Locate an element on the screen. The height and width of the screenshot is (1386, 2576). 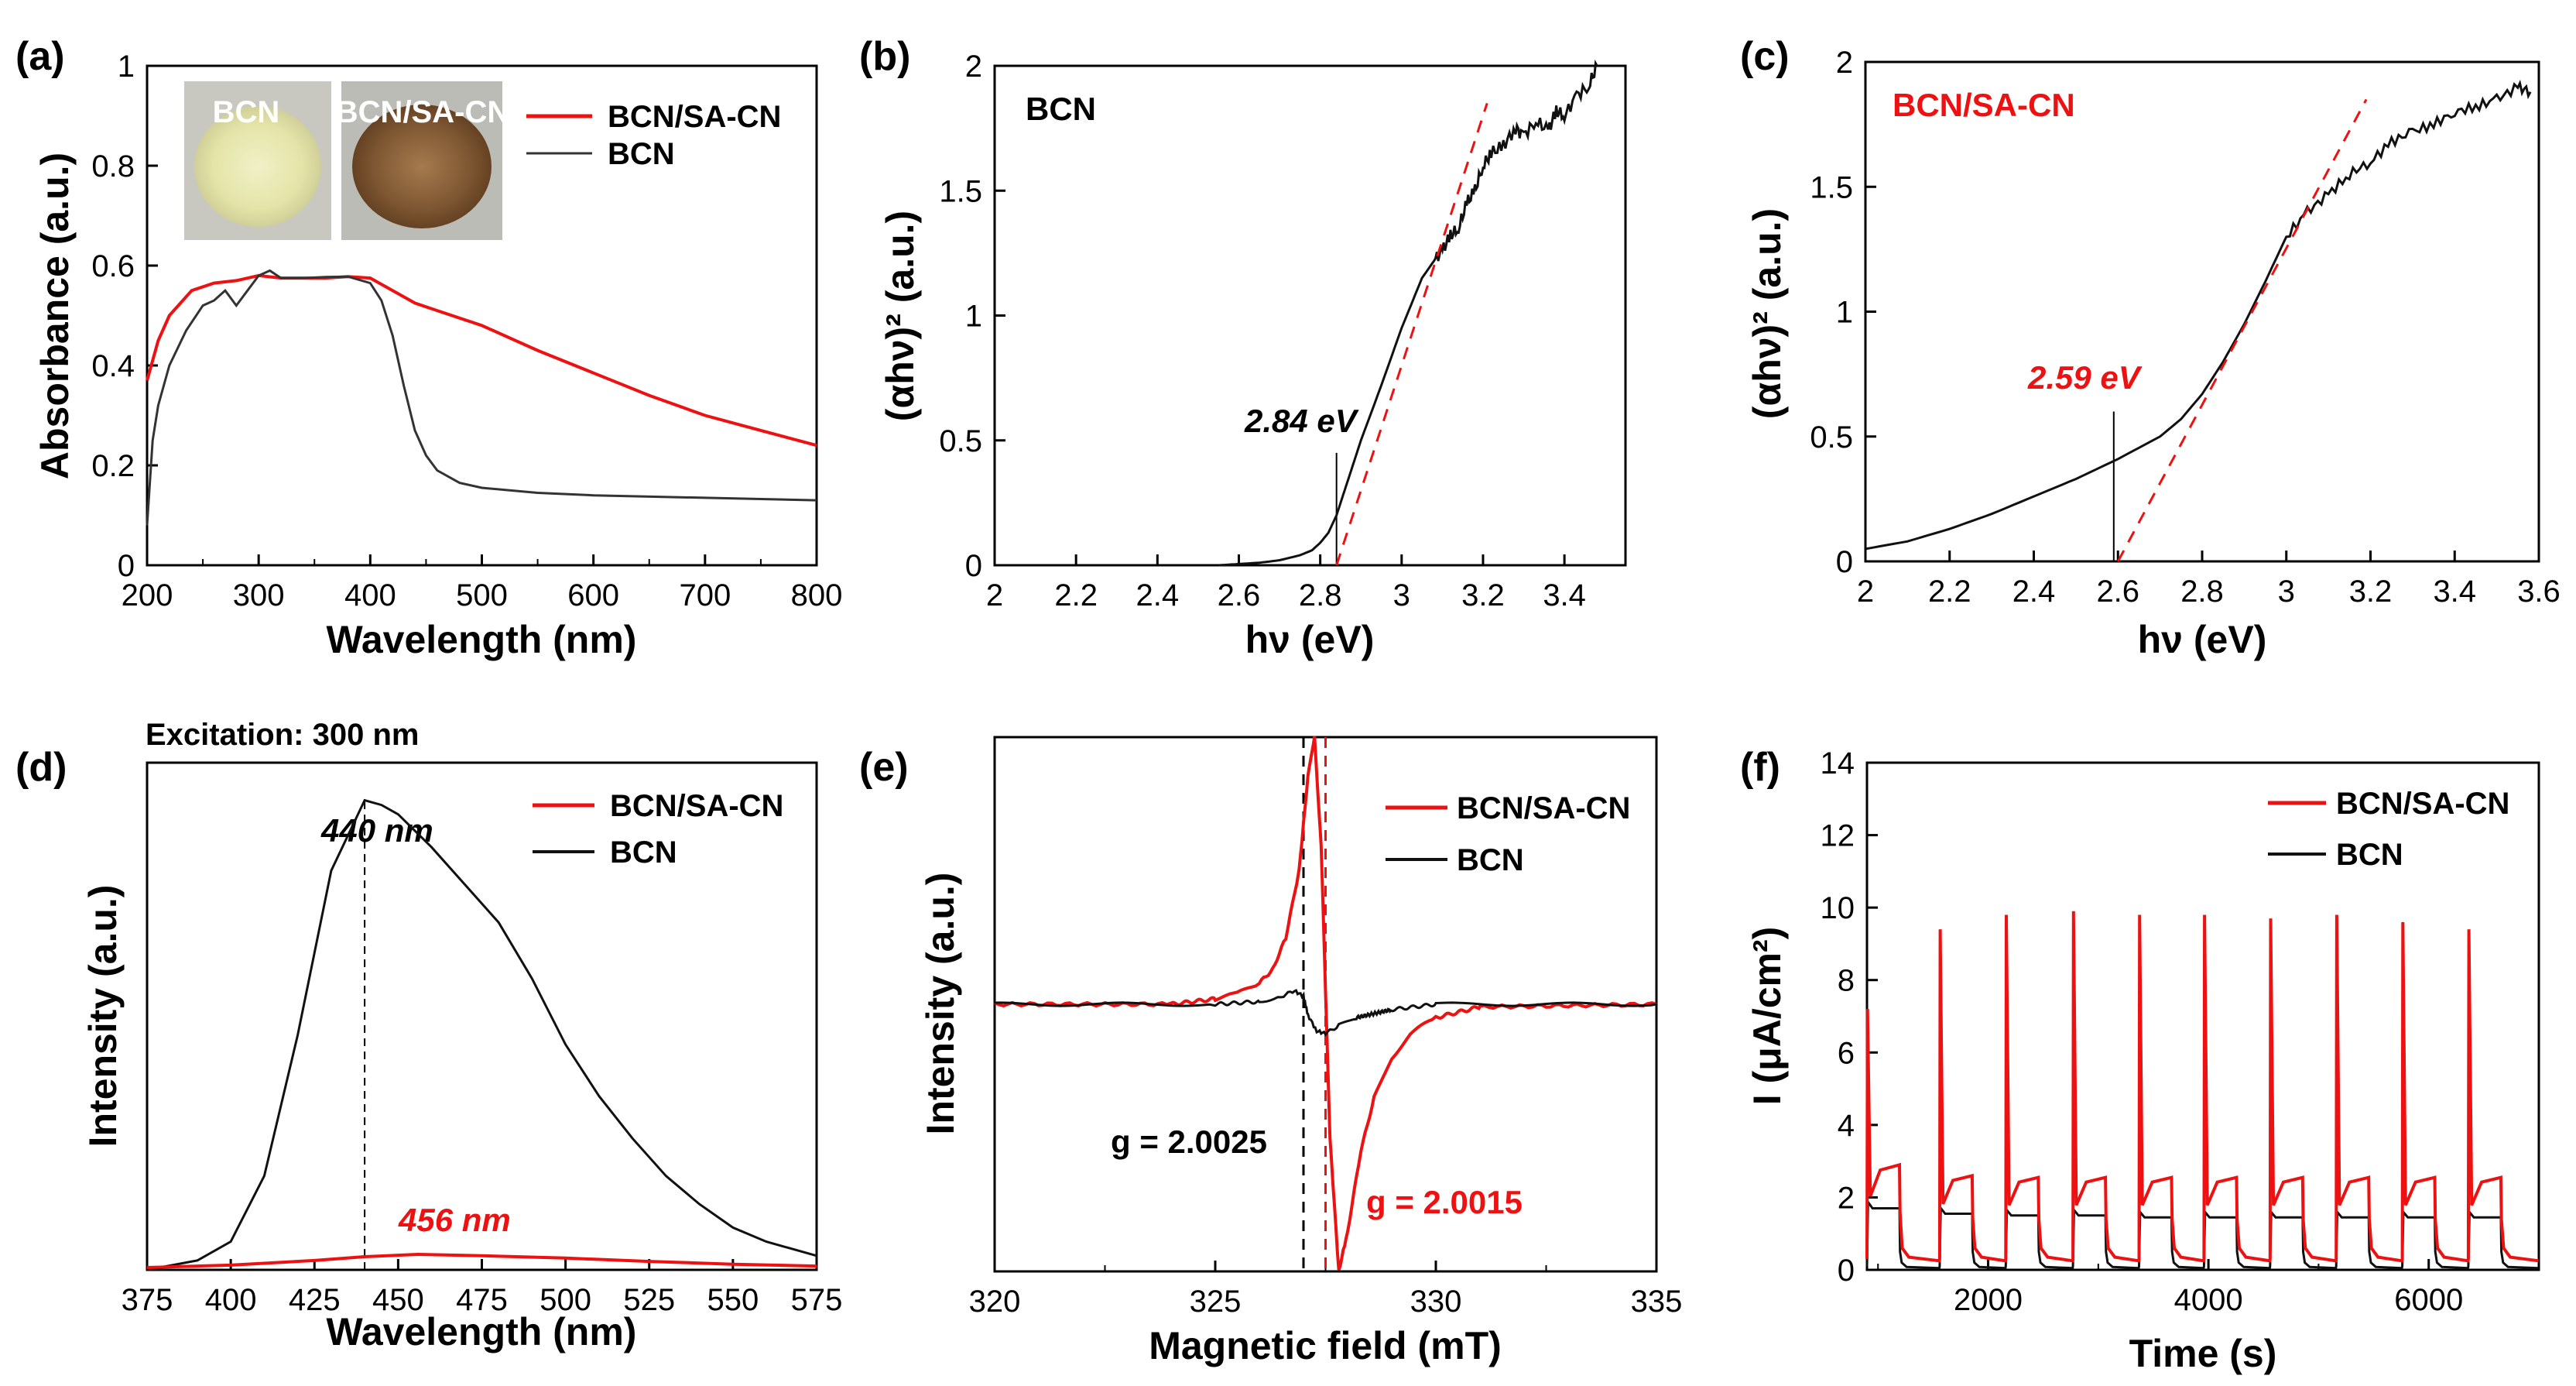
tangent-b is located at coordinates (1411, 334).